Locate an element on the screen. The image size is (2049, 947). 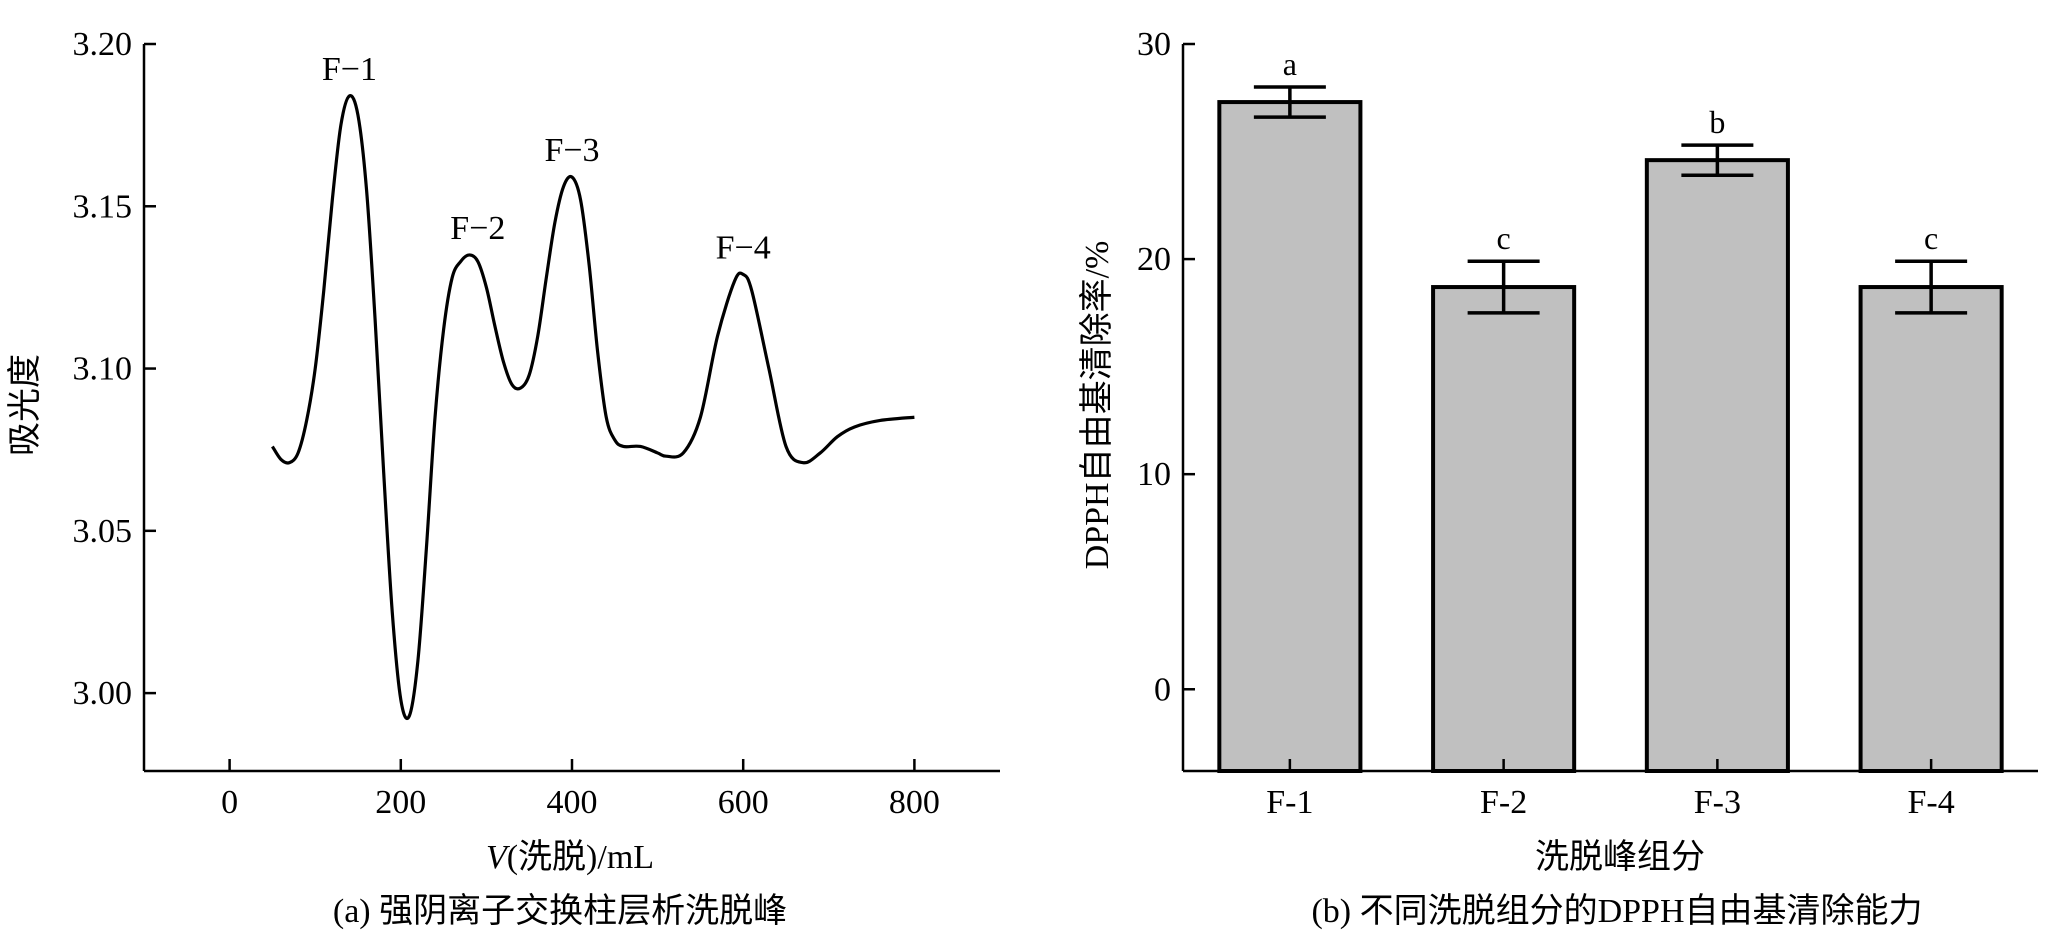
x-tick-label: F-2 is located at coordinates (1503, 802).